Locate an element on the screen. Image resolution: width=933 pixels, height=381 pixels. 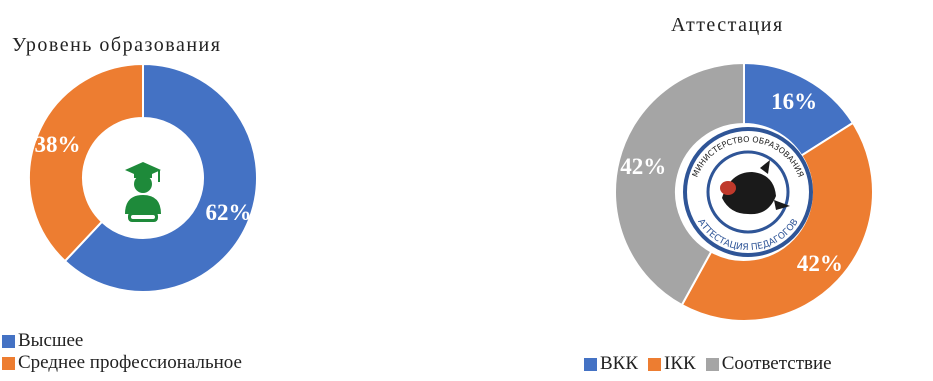
legend-label-higher: Высшее is located at coordinates (51, 340).